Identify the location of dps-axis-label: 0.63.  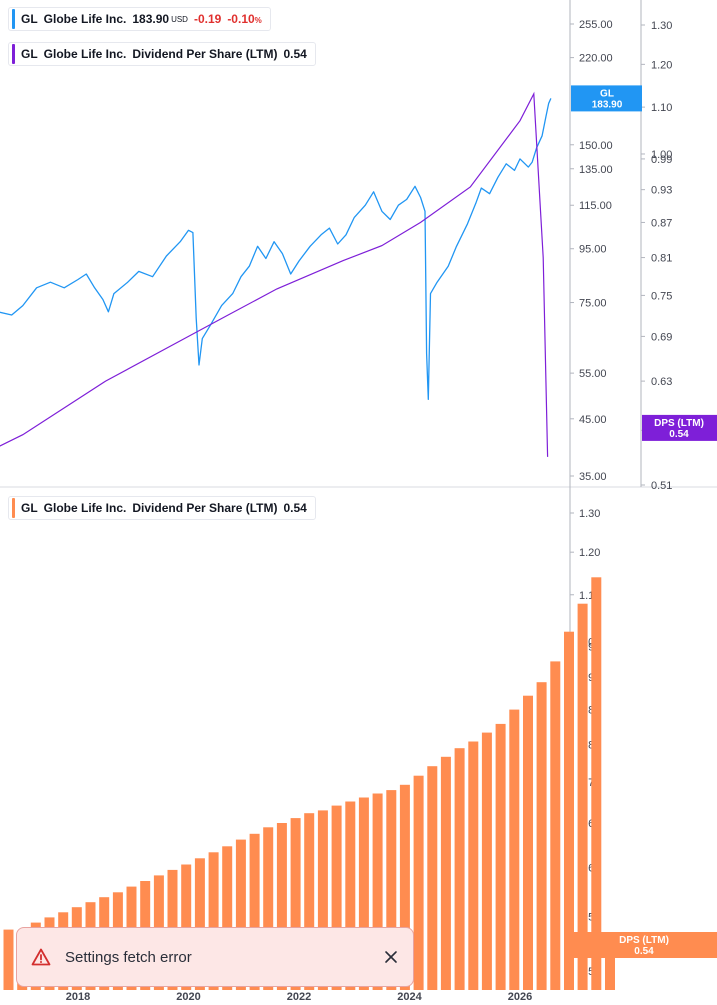
(661, 382).